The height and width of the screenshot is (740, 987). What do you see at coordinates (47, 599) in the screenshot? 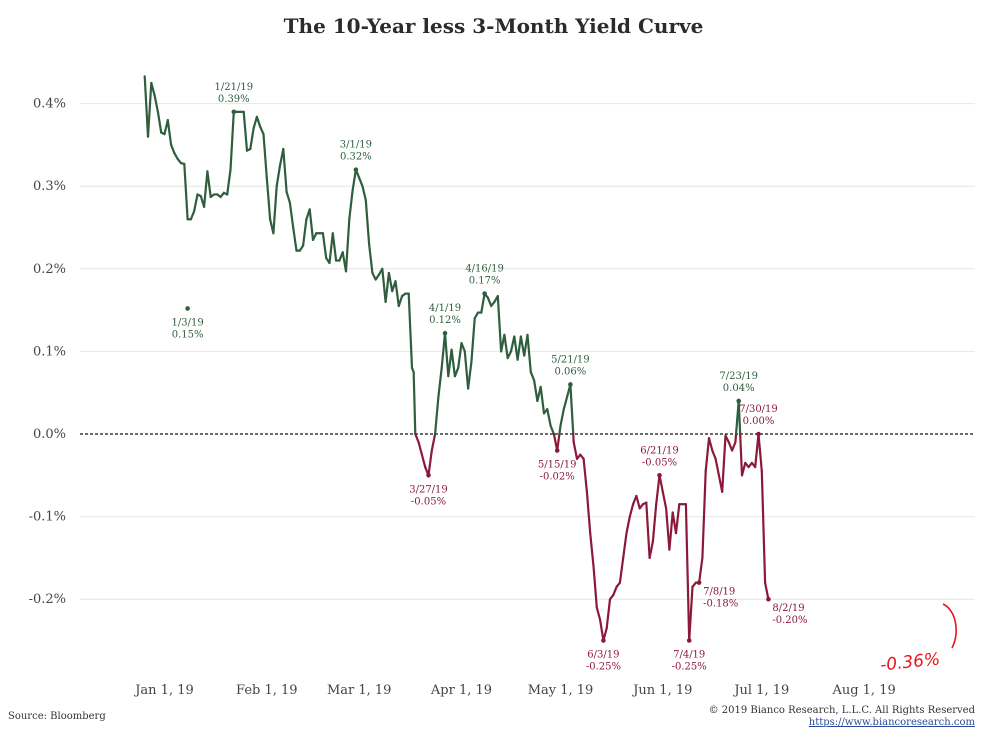
I see `y-tick-label: -0.2%` at bounding box center [47, 599].